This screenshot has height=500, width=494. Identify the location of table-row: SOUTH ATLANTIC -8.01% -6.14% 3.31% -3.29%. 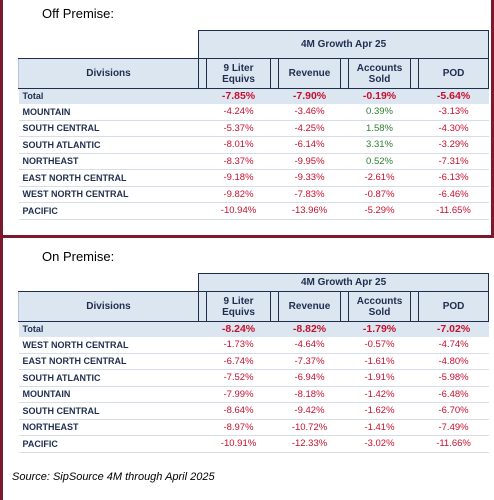
(253, 145).